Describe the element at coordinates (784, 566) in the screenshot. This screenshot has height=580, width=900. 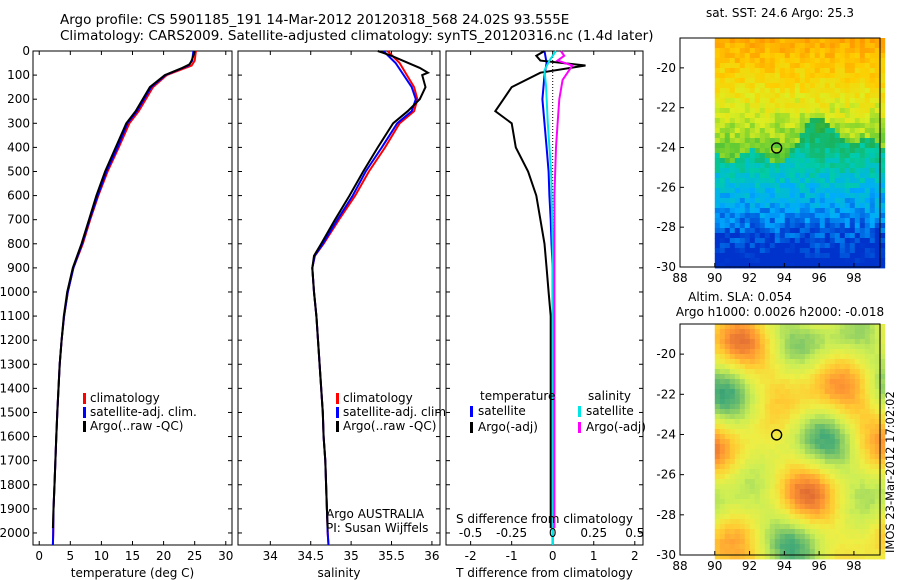
I see `sla-map-x-tick-label: 94` at that location.